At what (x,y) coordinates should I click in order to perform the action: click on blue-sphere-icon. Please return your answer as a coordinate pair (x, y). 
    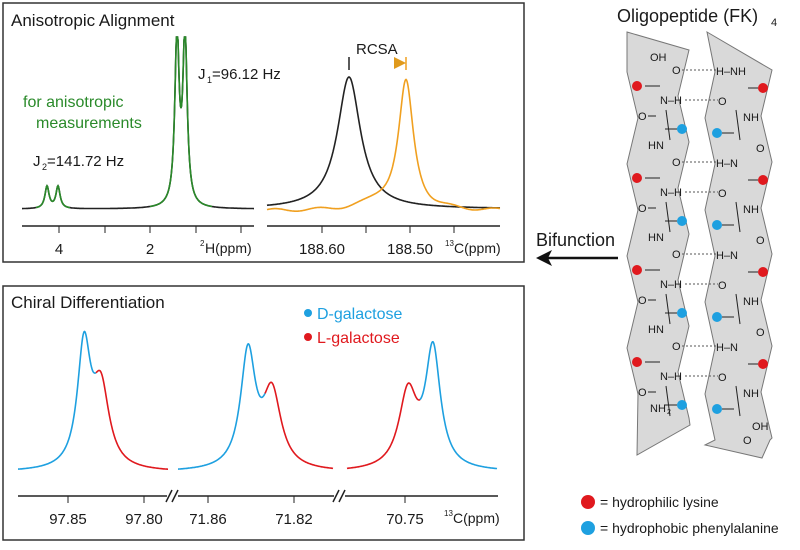
    Looking at the image, I should click on (588, 528).